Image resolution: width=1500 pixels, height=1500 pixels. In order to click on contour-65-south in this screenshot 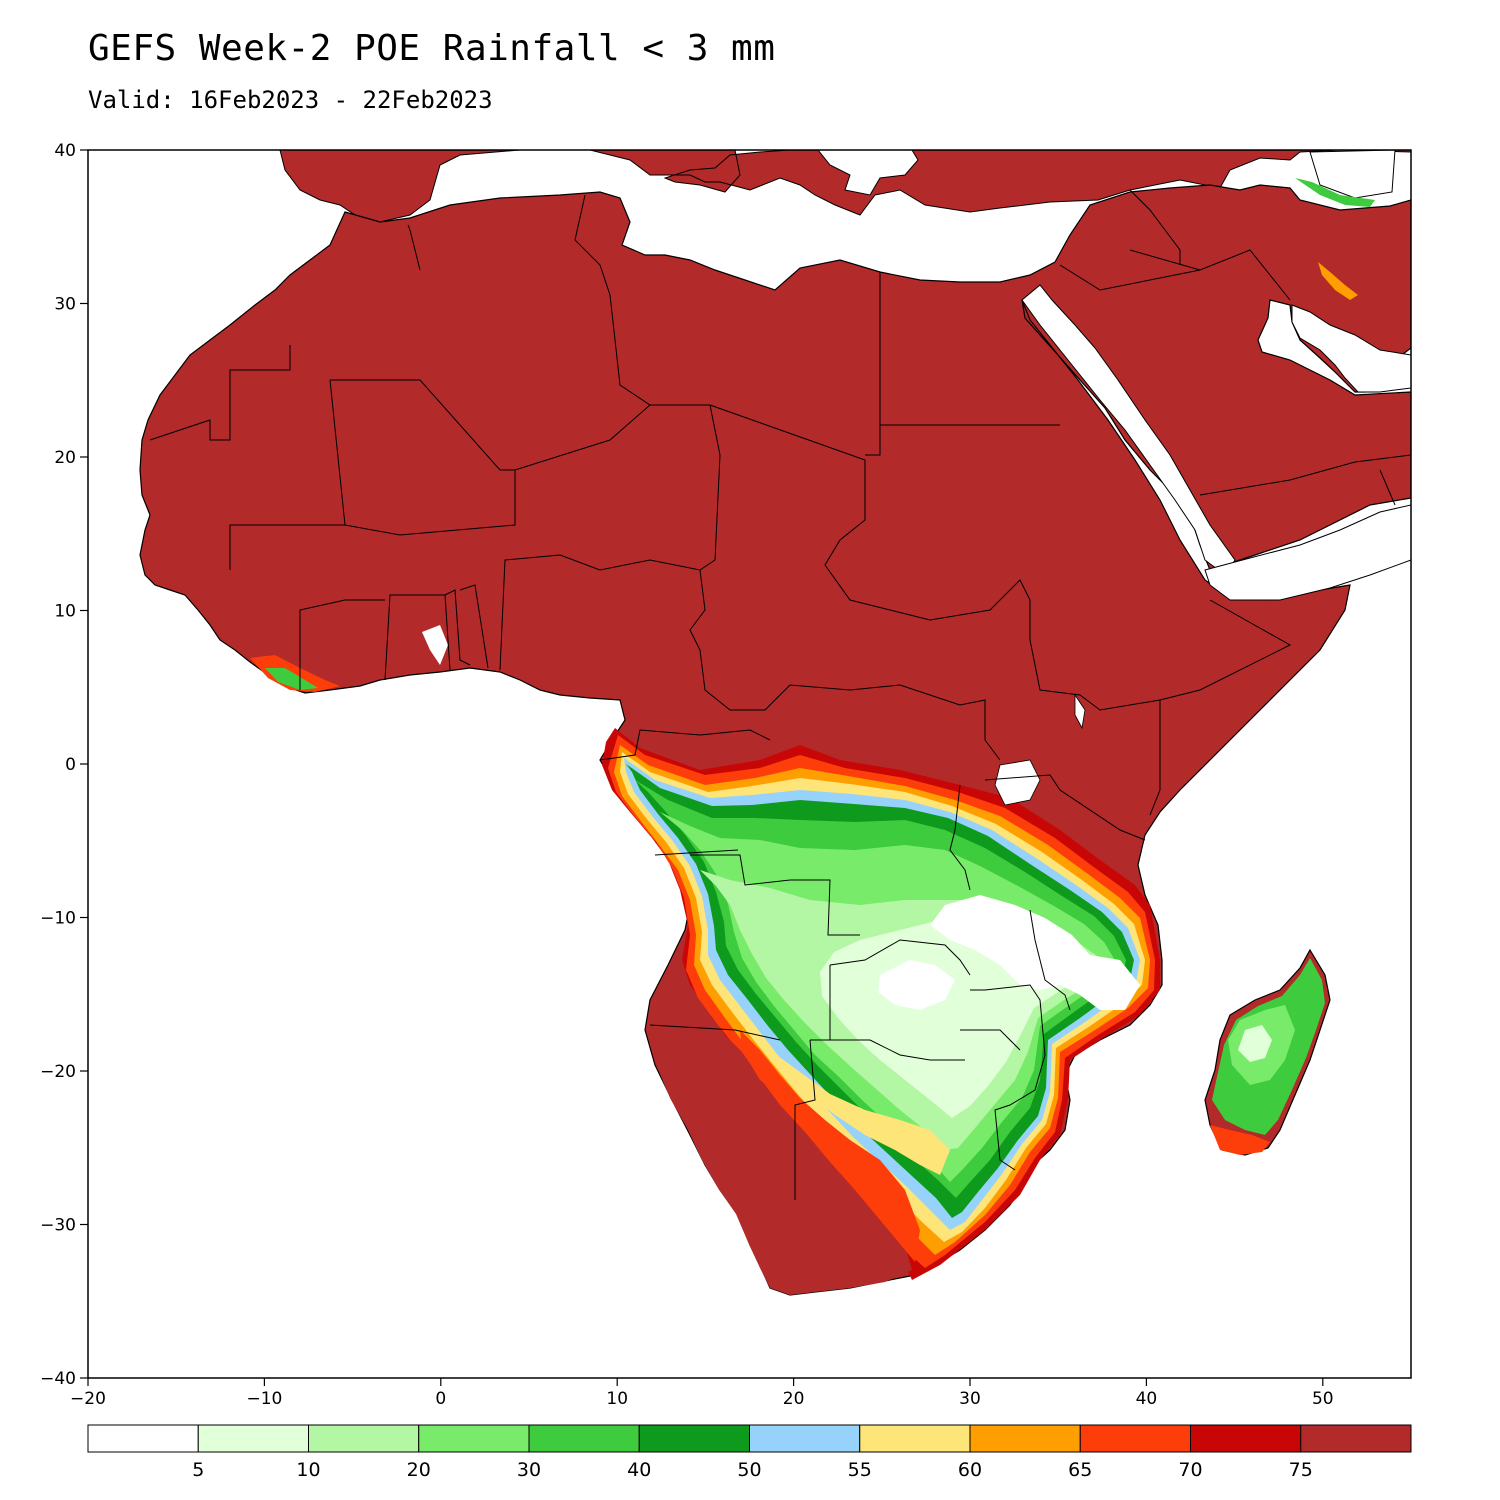, I will do `click(830, 1146)`.